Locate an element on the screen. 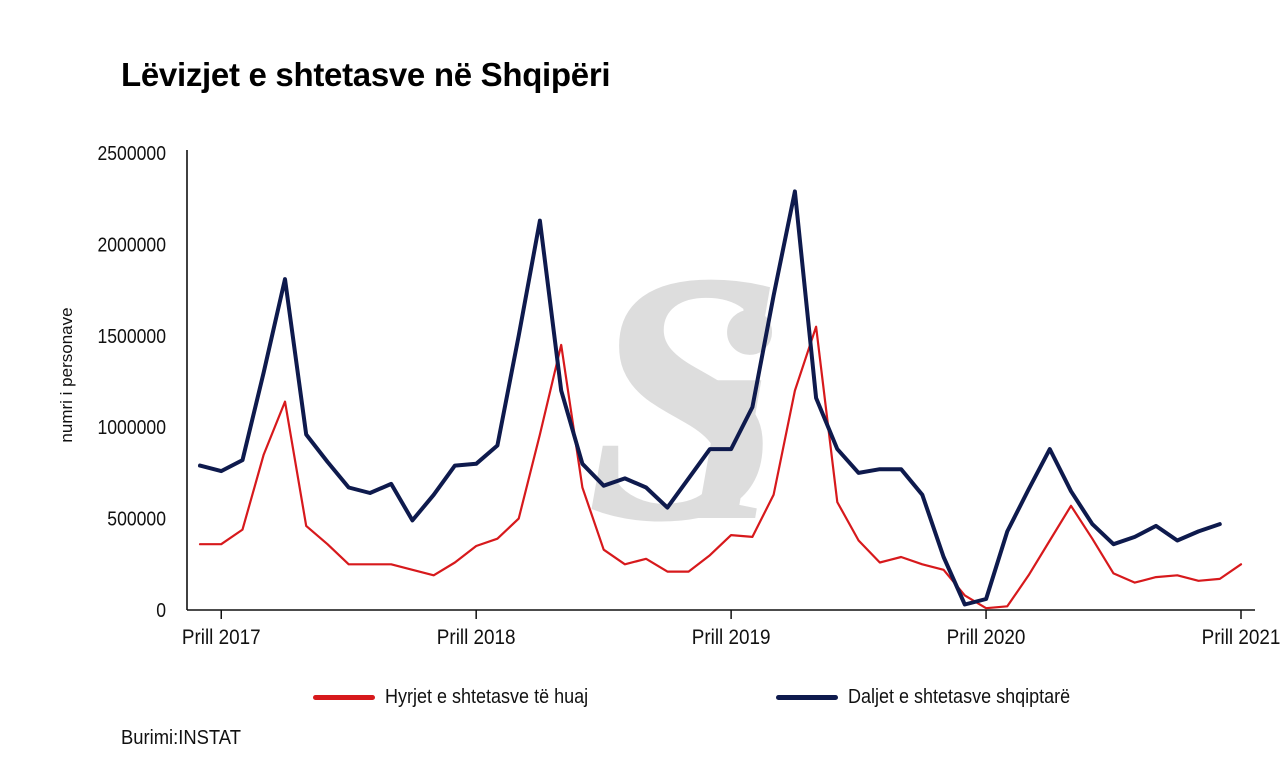  x-tick-label: Prill 2018 is located at coordinates (476, 637).